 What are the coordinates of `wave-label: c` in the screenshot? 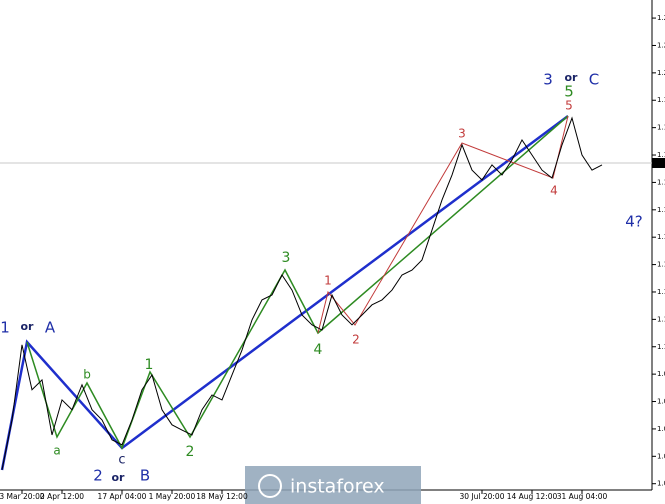 It's located at (121, 460).